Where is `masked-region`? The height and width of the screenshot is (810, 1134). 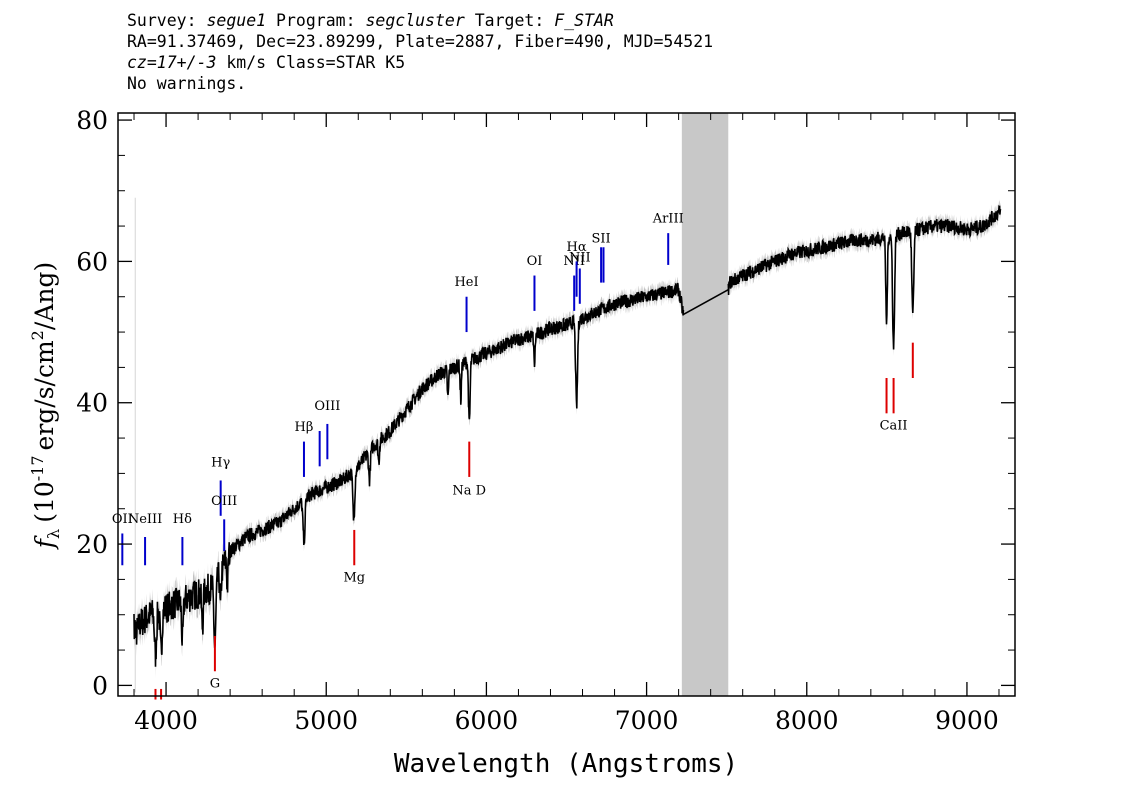
masked-region is located at coordinates (705, 404).